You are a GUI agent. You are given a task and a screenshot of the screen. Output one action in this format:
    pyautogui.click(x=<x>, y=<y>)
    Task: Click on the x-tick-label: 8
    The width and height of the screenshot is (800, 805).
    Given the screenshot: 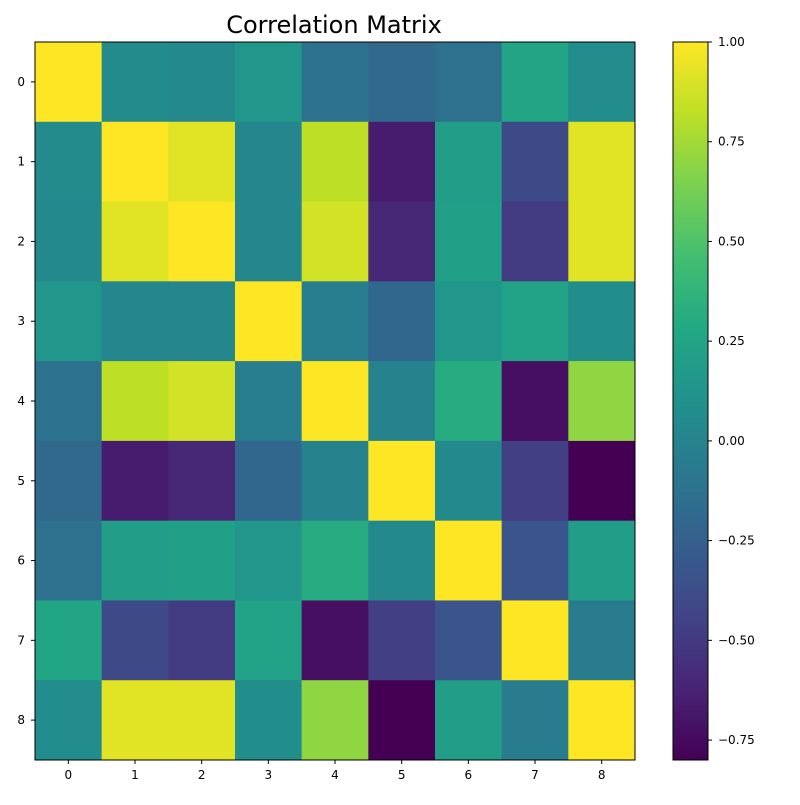 What is the action you would take?
    pyautogui.click(x=602, y=775)
    